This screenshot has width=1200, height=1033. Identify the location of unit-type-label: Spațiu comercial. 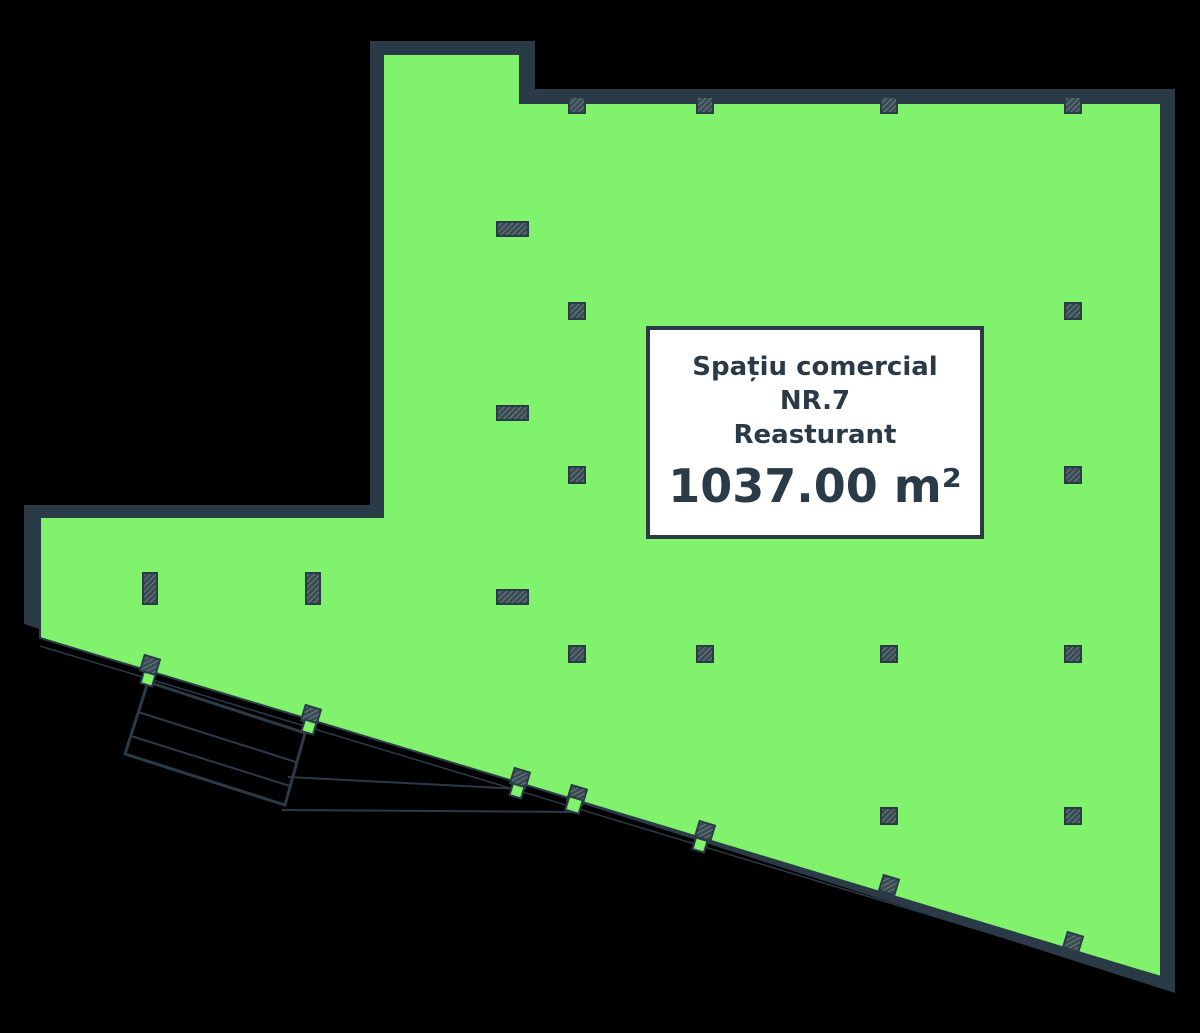
(815, 367).